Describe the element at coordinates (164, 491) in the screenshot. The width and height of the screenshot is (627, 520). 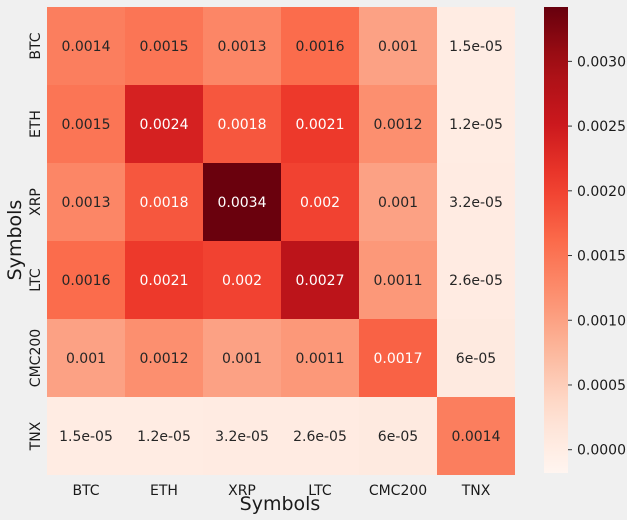
I see `x-tick-label: ETH` at that location.